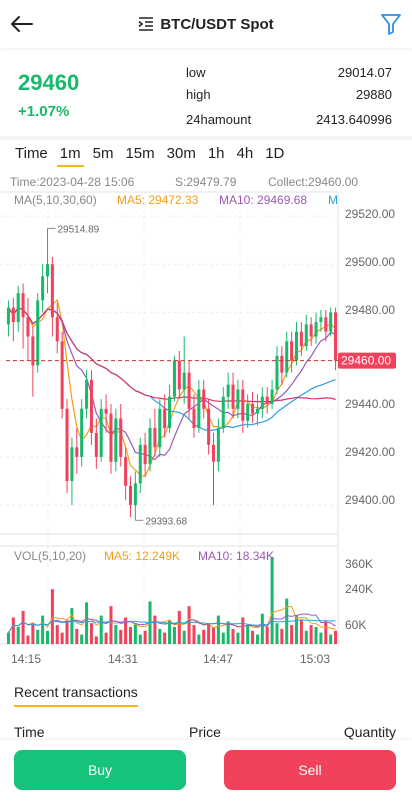 The width and height of the screenshot is (412, 801). I want to click on price-tick: 29480.00, so click(370, 310).